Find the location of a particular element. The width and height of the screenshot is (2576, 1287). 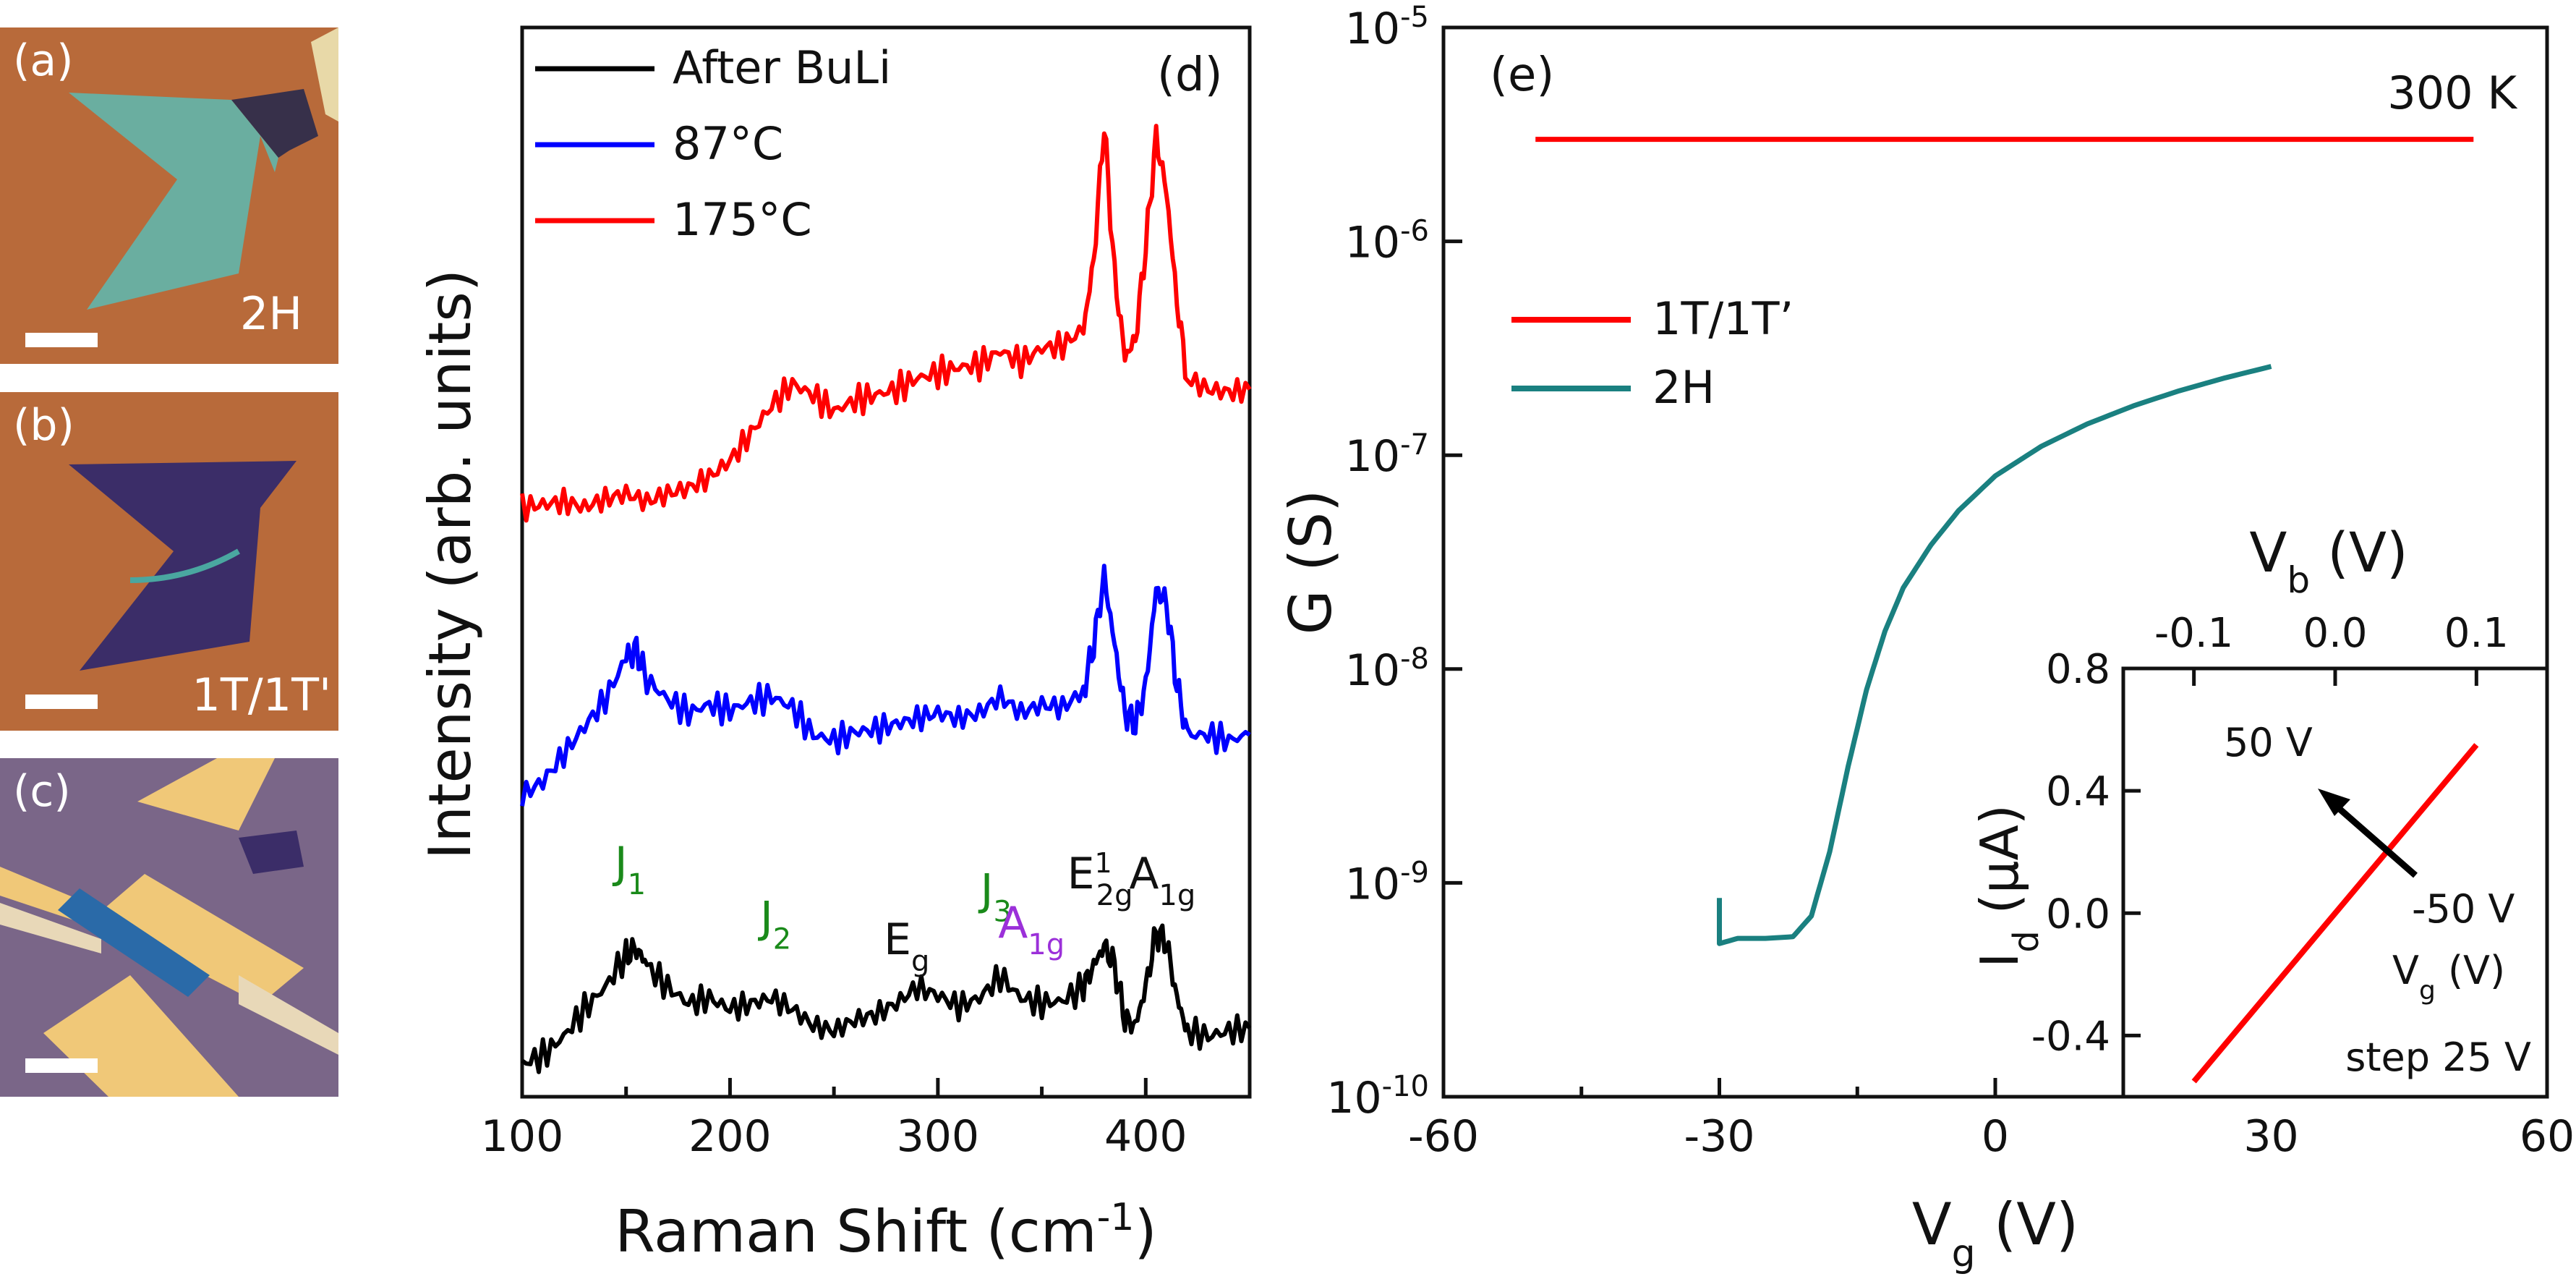

inset-ticks-group: -0.1 0.0 0.1 -0.4 0.0 0.4 0.8 is located at coordinates (2270, 835).